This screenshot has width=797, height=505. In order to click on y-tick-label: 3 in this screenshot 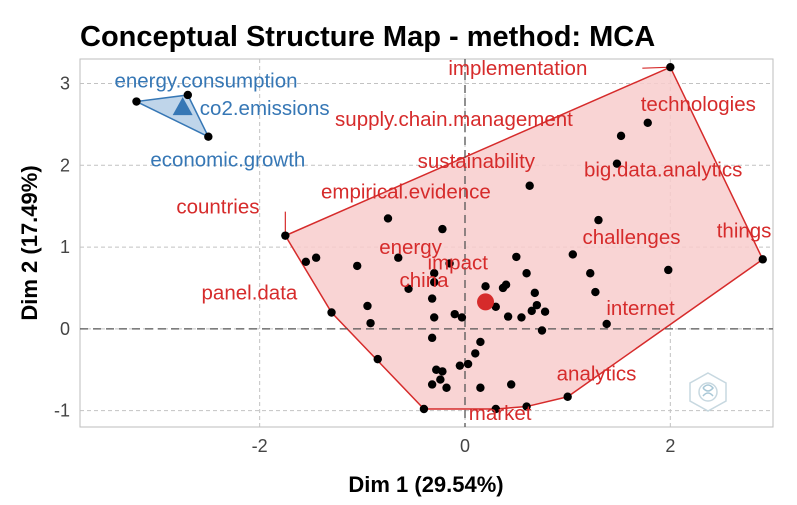, I will do `click(65, 84)`.